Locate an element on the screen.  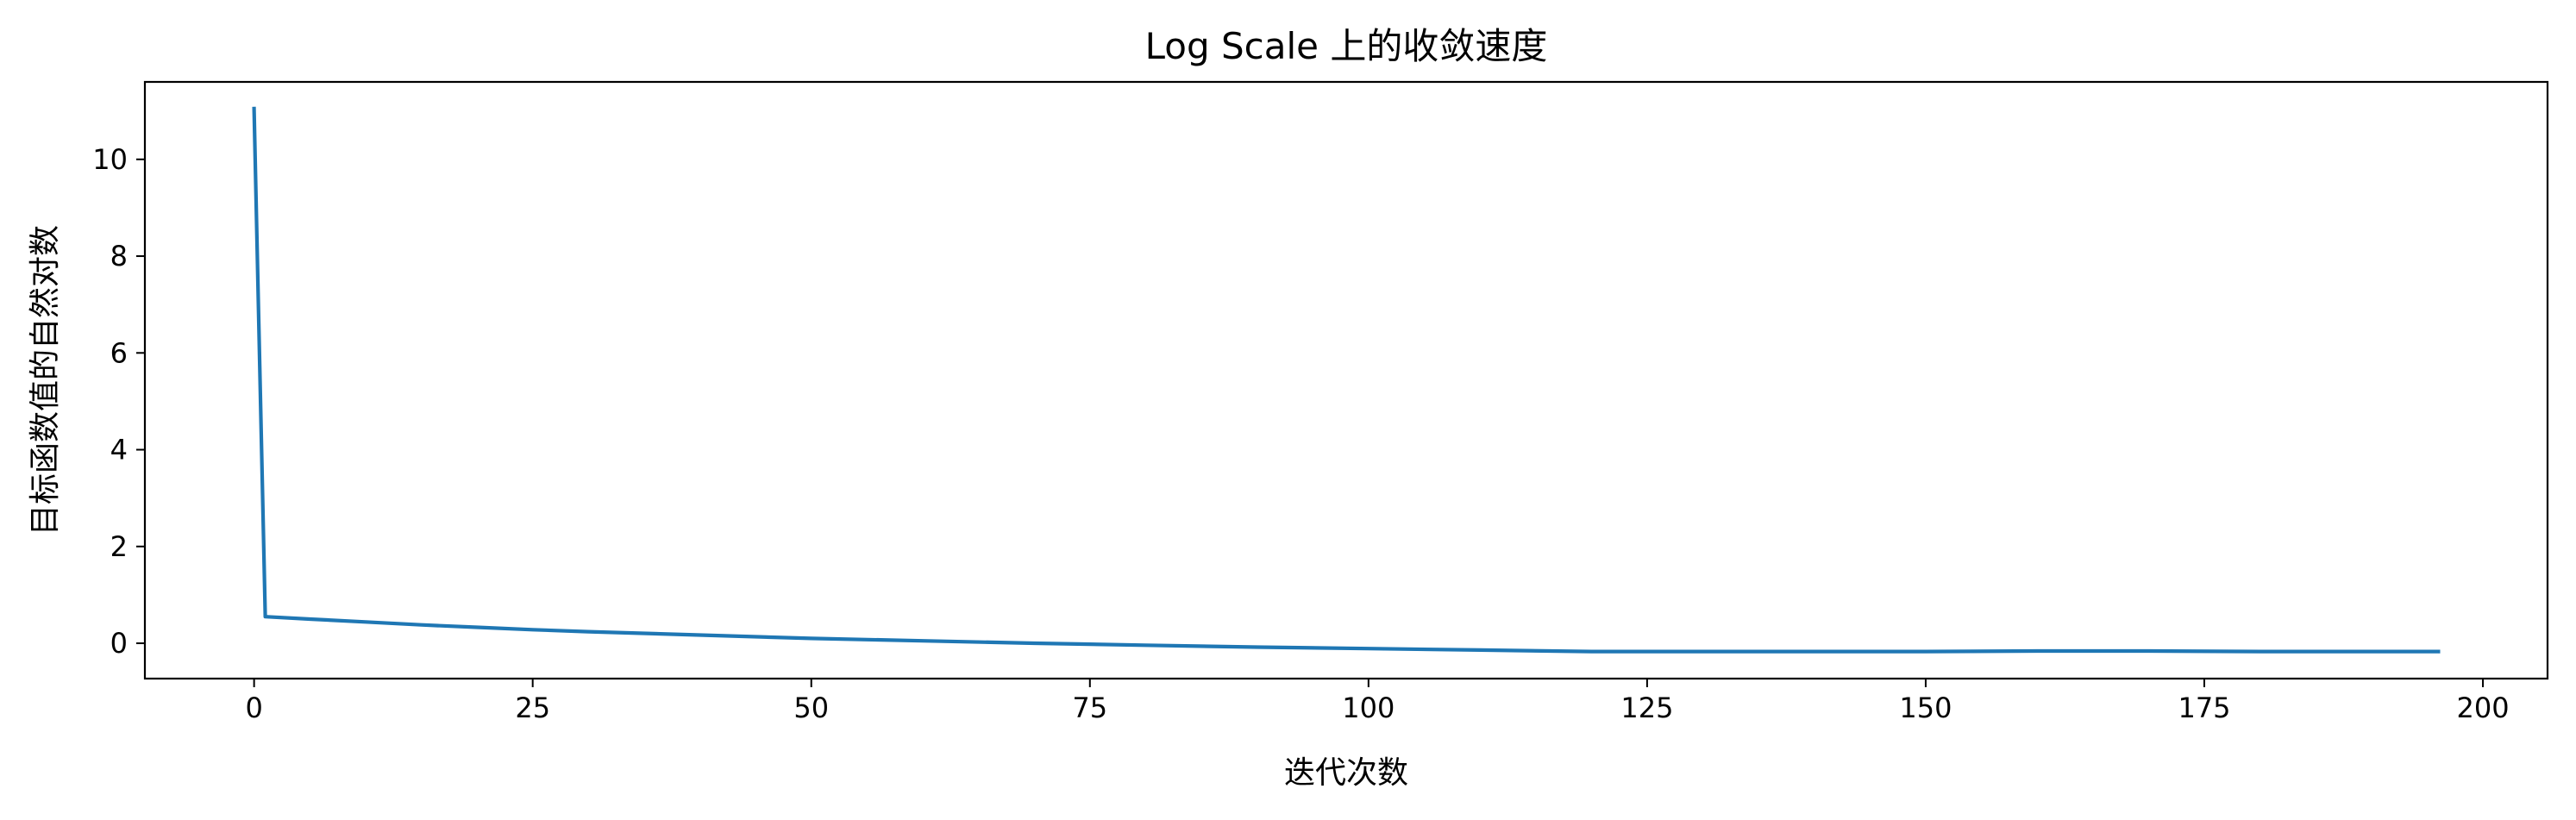
x-tick-label: 75 is located at coordinates (1089, 708).